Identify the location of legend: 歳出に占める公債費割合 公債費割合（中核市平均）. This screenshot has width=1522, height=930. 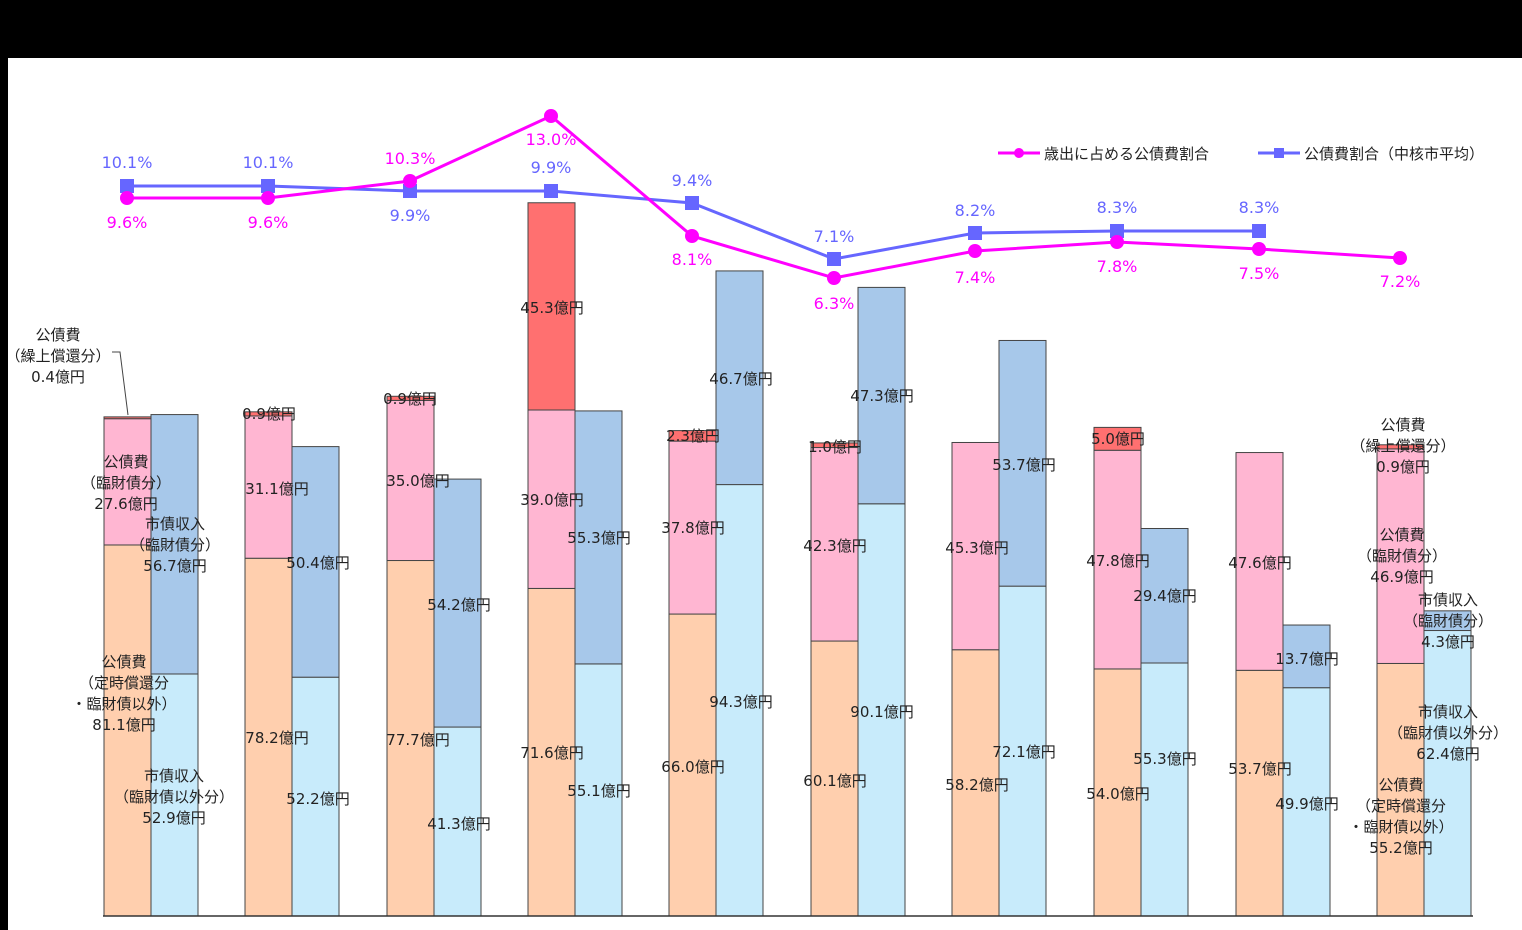
(1241, 154).